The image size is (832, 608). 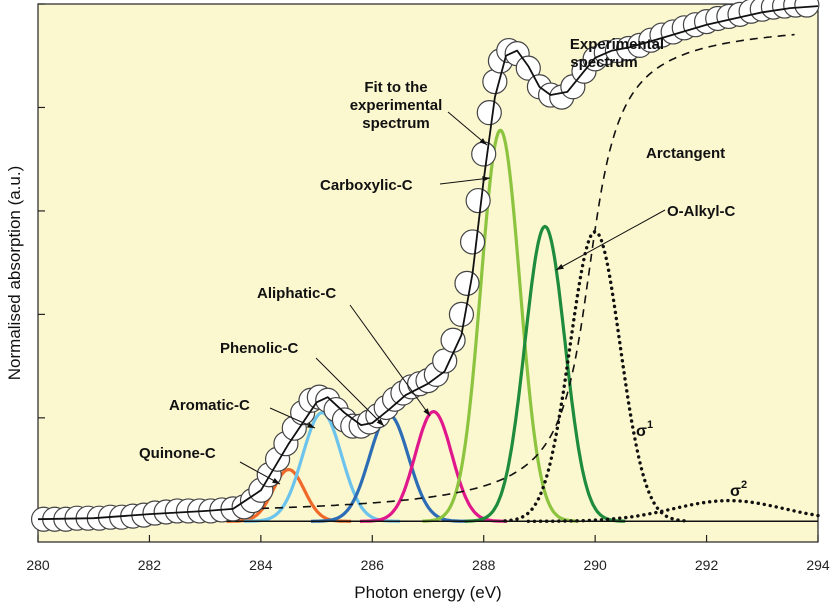 What do you see at coordinates (276, 481) in the screenshot?
I see `arrow-quinone-head` at bounding box center [276, 481].